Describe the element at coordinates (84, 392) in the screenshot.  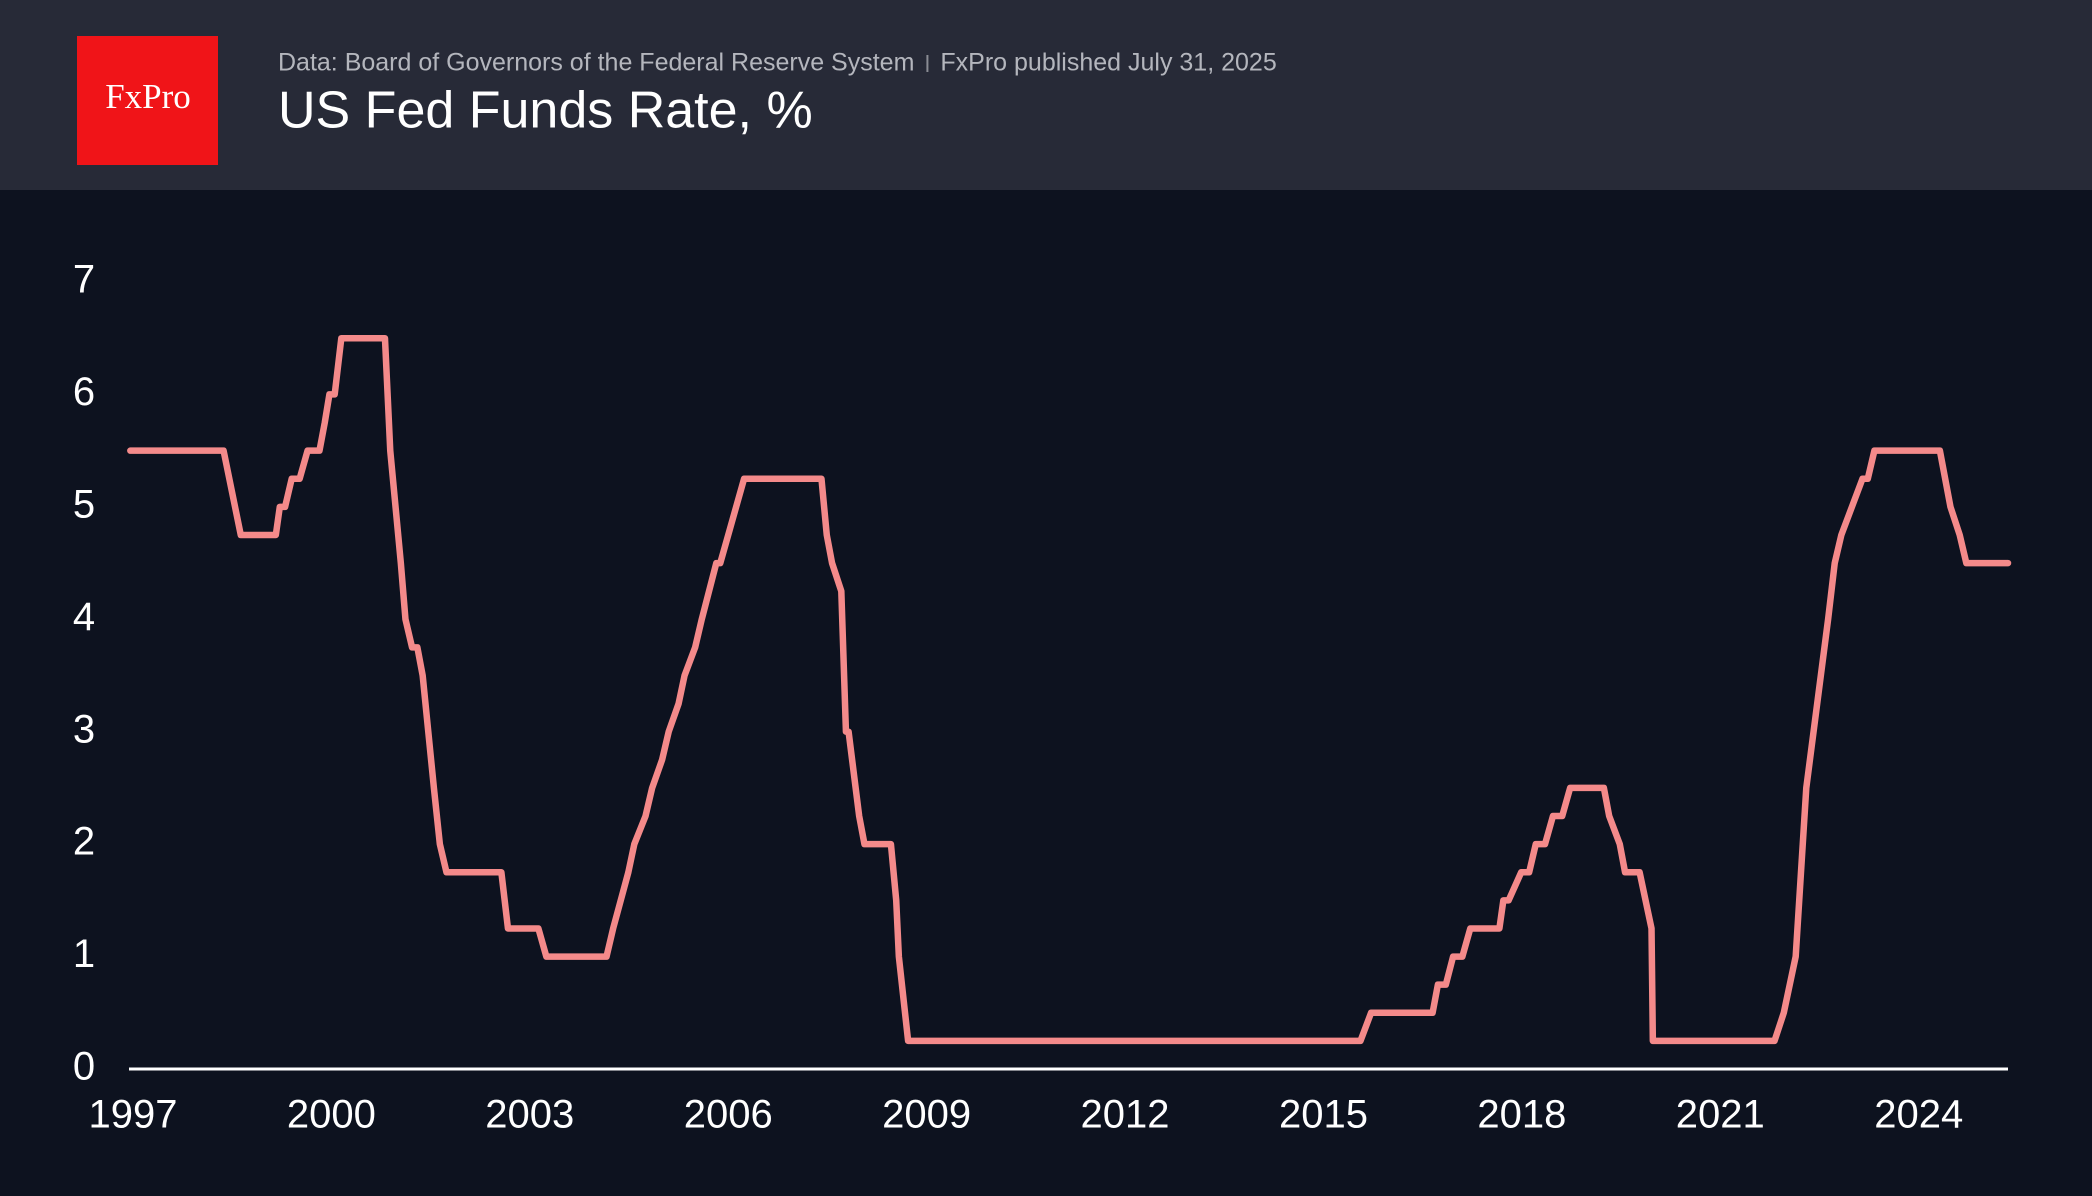
I see `y-tick-label: 6` at that location.